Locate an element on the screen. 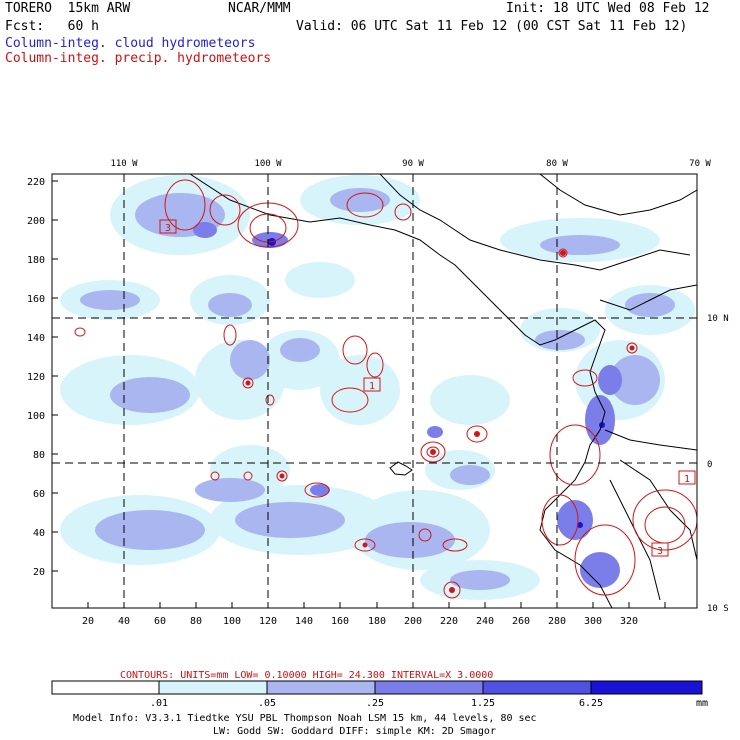 The height and width of the screenshot is (740, 740). x-tick-label: 280 is located at coordinates (557, 621).